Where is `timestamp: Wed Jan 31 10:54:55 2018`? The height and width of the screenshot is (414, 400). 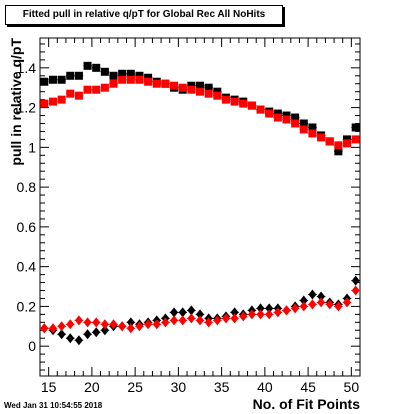 timestamp: Wed Jan 31 10:54:55 2018 is located at coordinates (53, 405).